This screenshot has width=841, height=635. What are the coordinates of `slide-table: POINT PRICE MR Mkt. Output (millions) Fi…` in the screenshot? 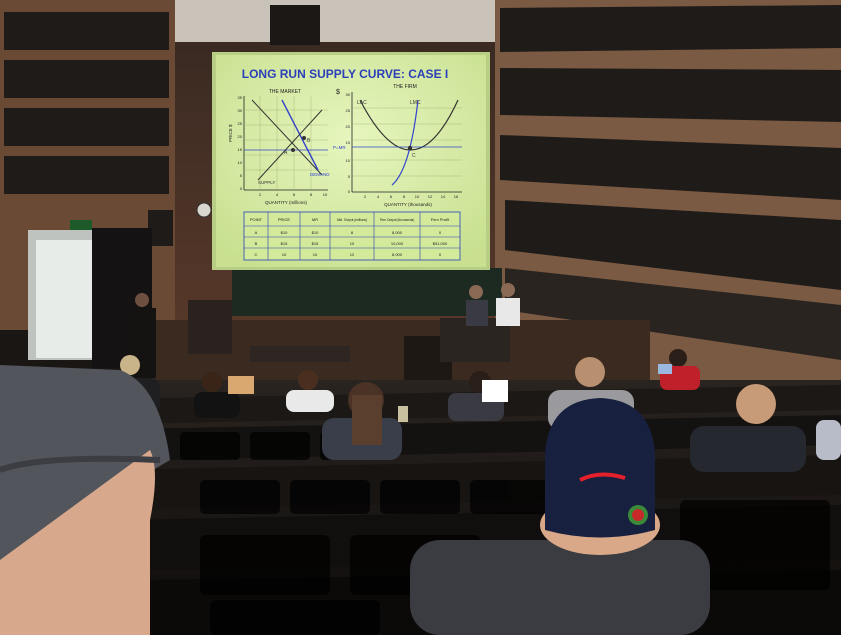 It's located at (352, 236).